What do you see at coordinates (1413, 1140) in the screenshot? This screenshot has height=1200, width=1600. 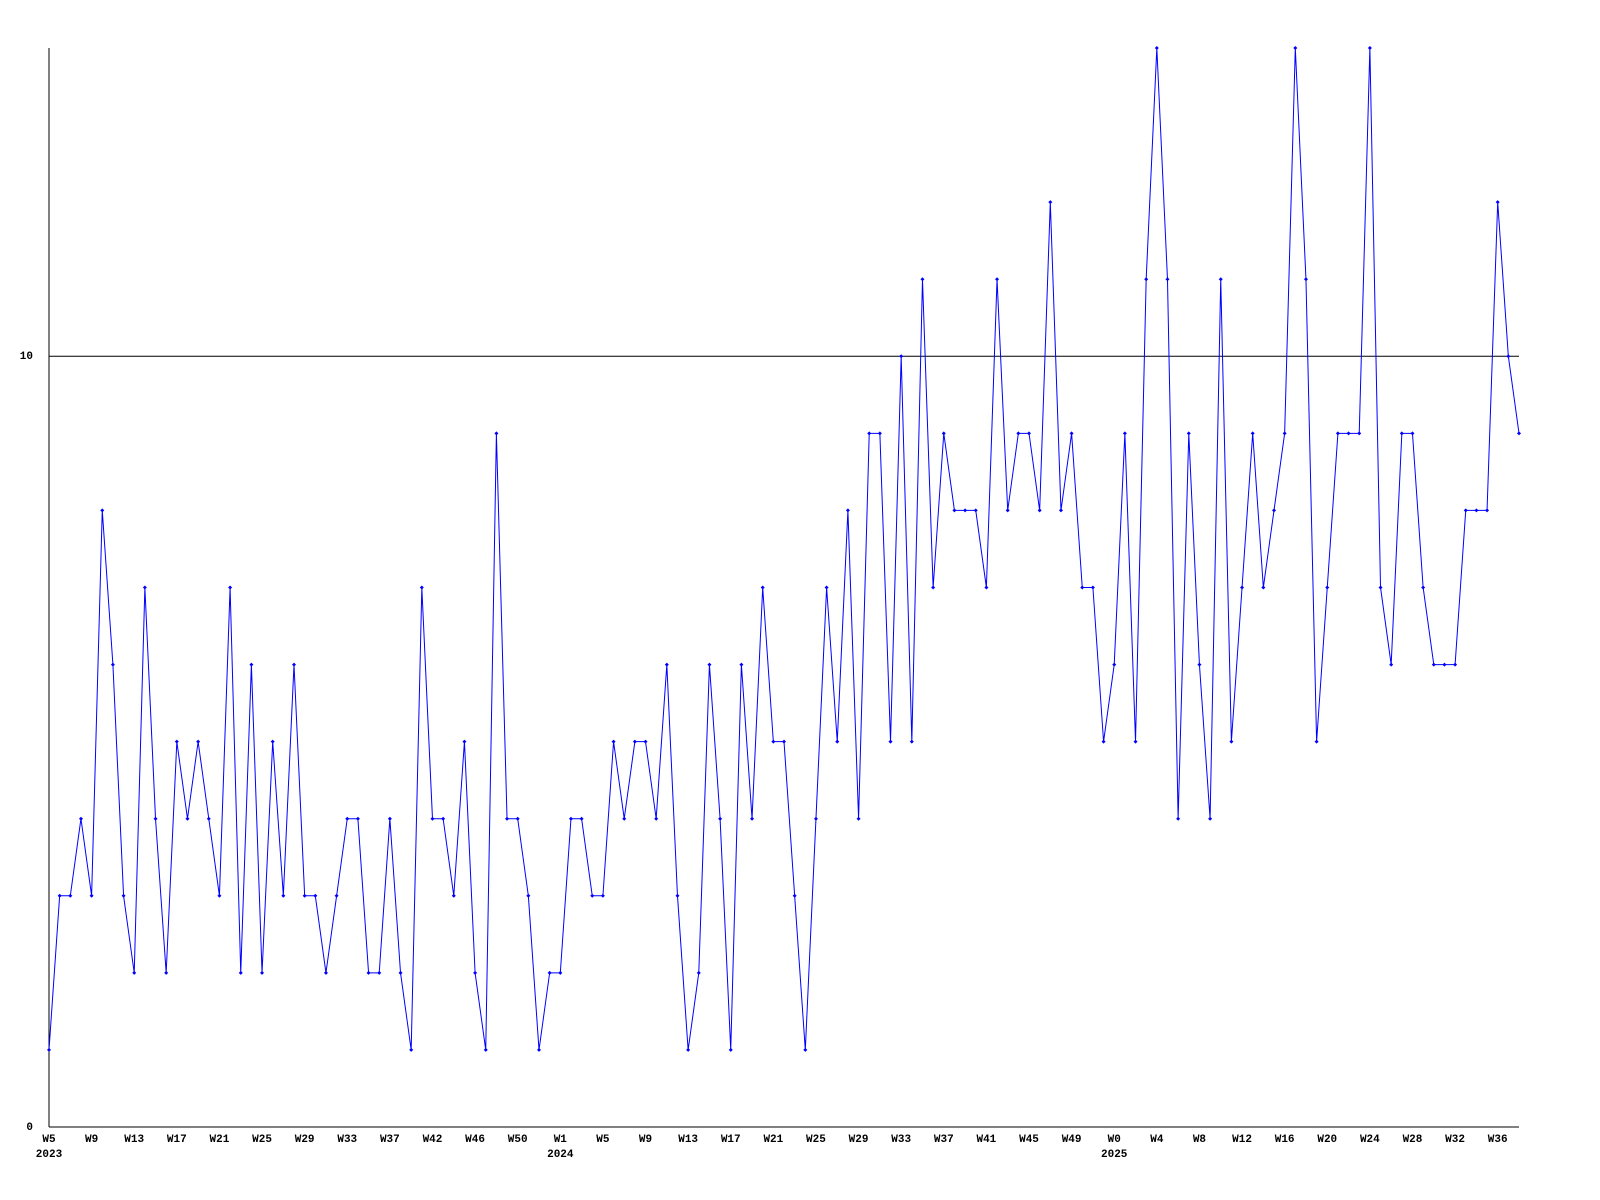 I see `x-tick-label: W28` at bounding box center [1413, 1140].